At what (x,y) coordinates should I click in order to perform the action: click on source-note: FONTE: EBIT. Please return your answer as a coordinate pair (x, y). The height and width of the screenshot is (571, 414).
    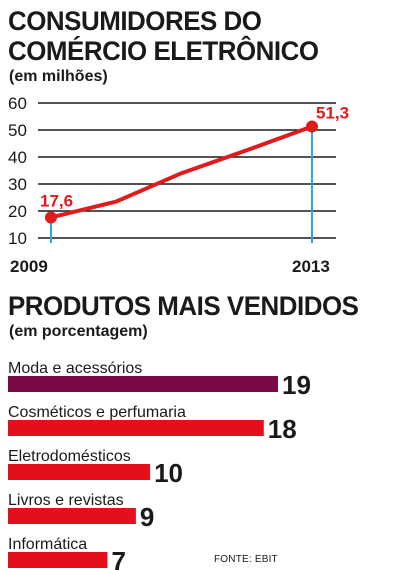
    Looking at the image, I should click on (246, 559).